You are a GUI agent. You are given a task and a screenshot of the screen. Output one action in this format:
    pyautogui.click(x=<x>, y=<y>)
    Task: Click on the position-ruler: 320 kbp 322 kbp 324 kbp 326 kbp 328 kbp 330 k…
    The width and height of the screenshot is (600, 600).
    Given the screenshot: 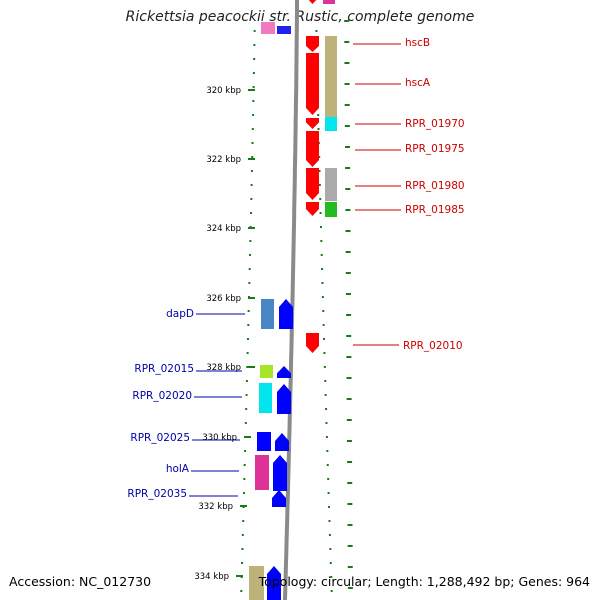 What is the action you would take?
    pyautogui.click(x=224, y=334)
    